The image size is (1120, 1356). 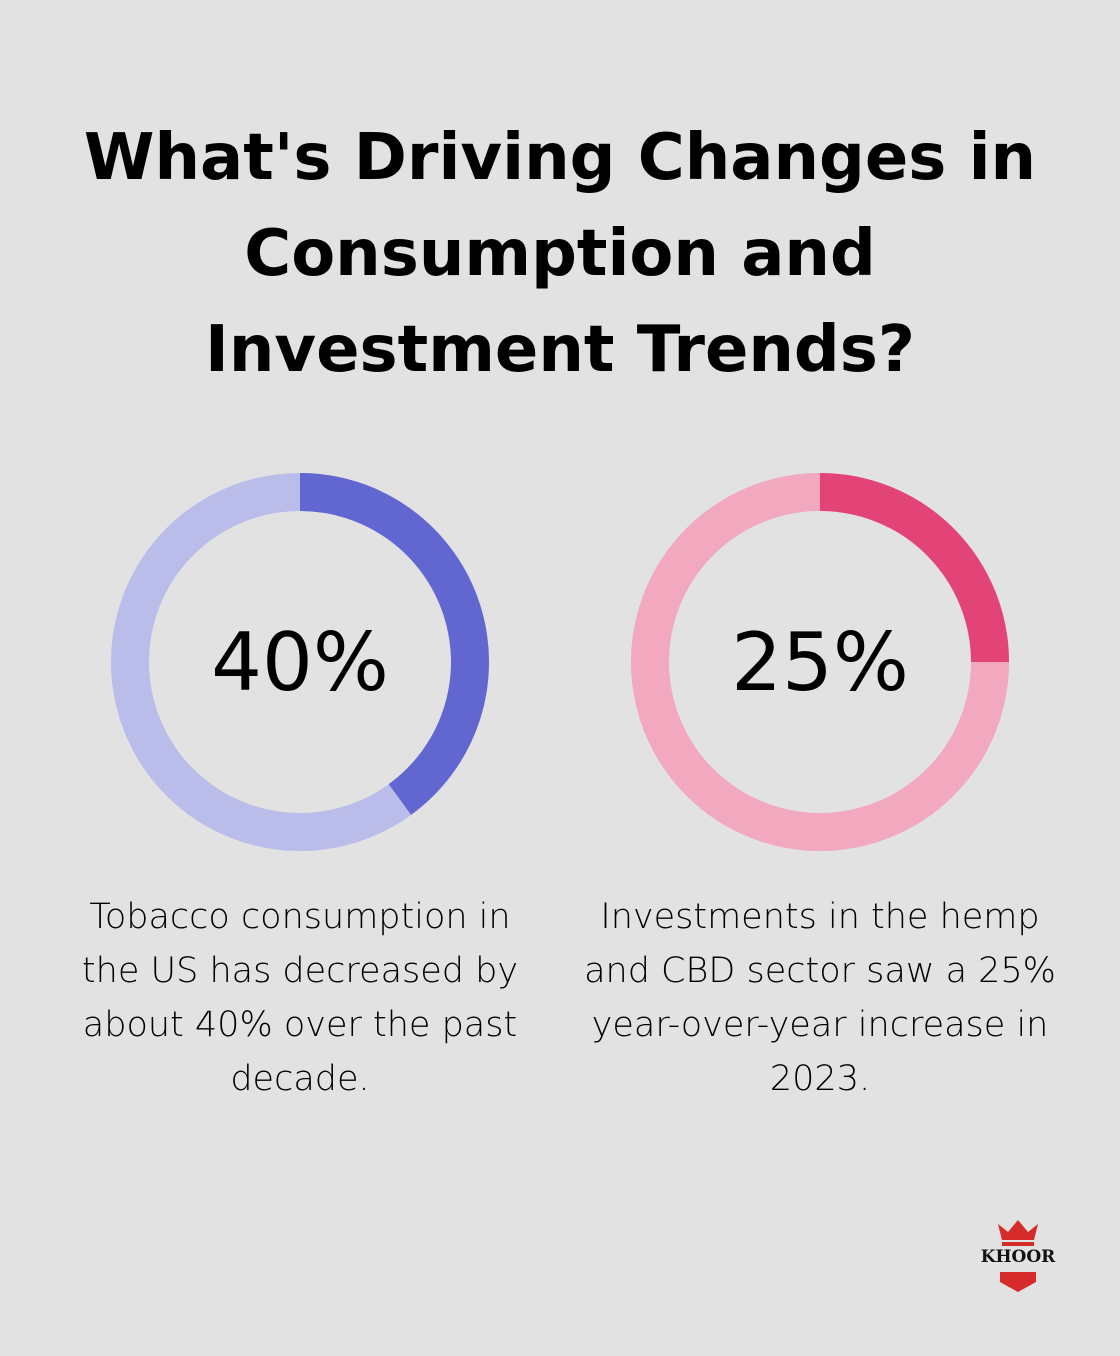 I want to click on donut-chart-tobacco: 40%, so click(x=300, y=662).